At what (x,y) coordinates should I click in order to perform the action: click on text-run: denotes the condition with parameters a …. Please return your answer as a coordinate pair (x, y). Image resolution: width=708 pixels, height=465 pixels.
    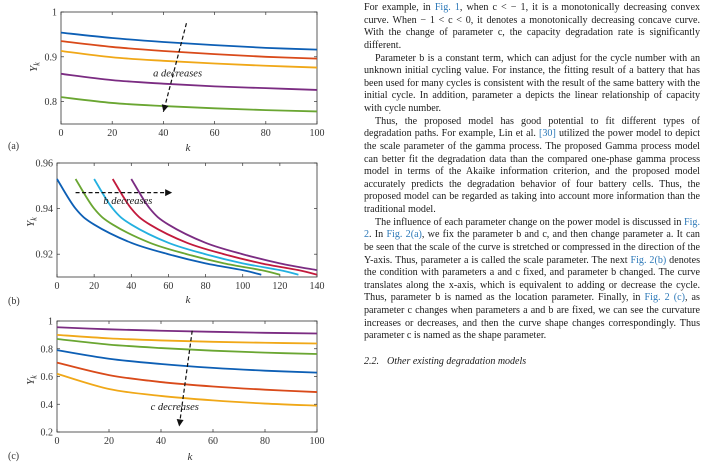
    Looking at the image, I should click on (532, 279).